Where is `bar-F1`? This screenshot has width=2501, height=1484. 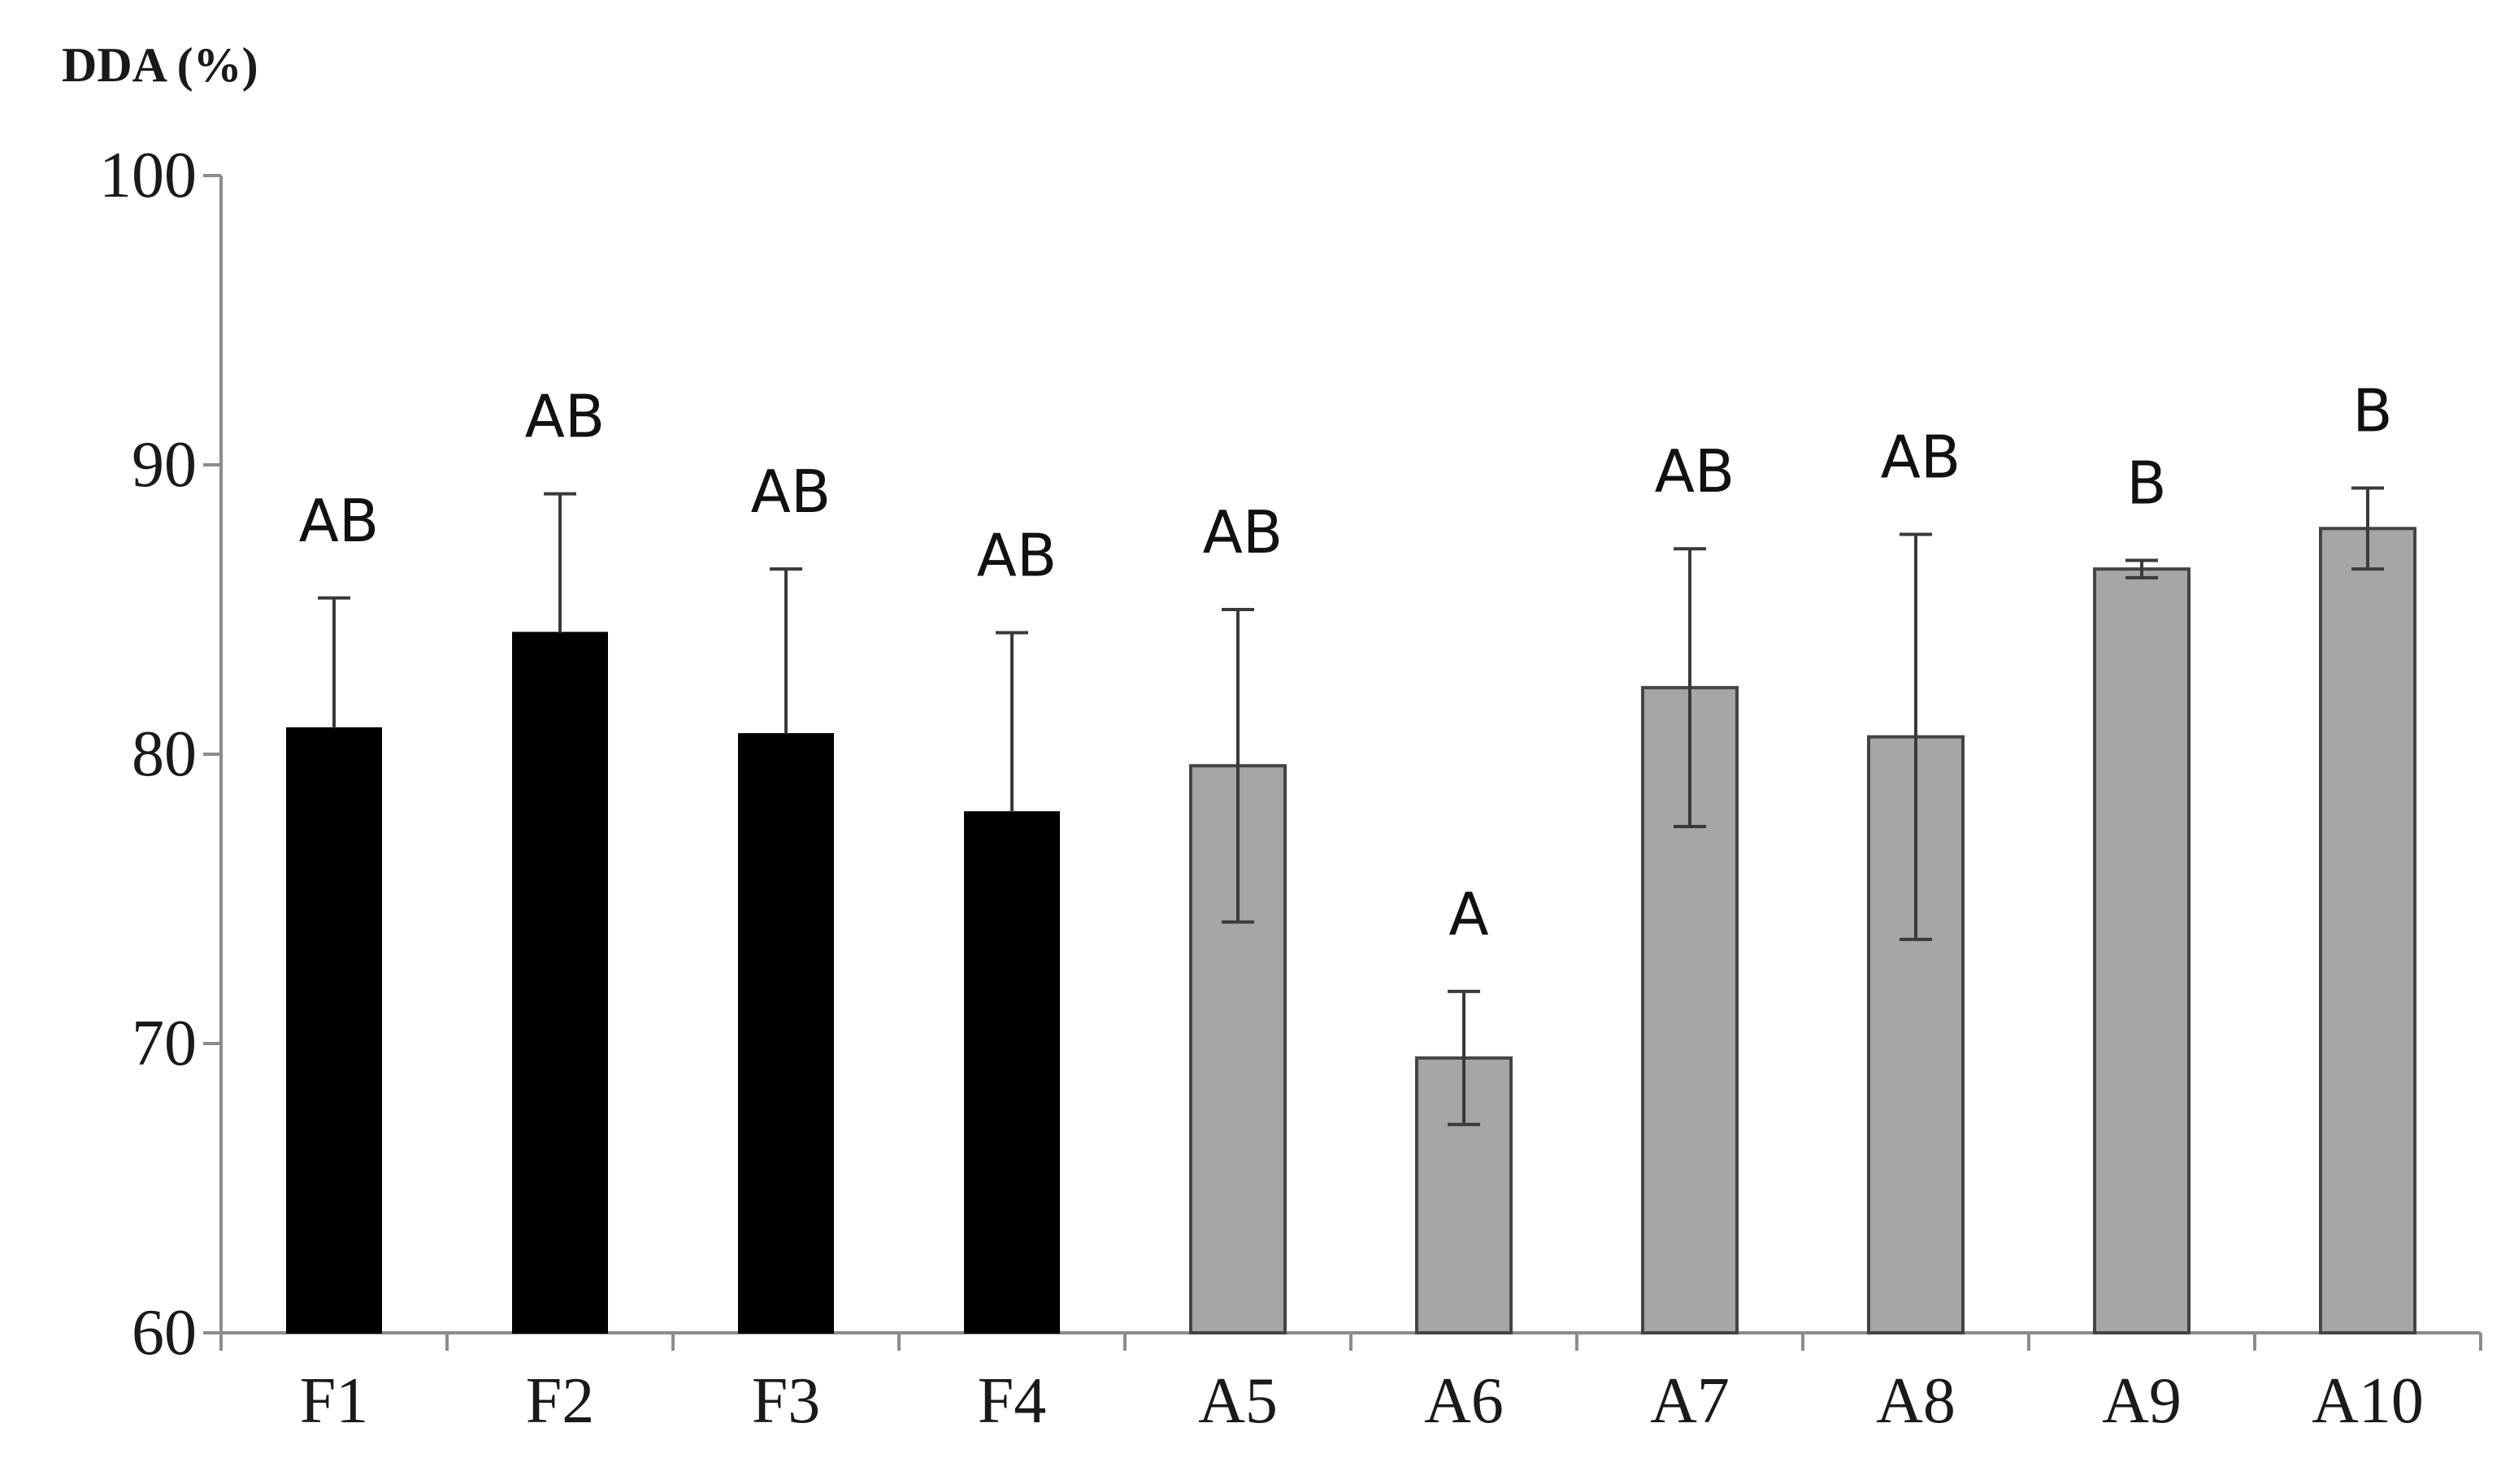
bar-F1 is located at coordinates (334, 1030).